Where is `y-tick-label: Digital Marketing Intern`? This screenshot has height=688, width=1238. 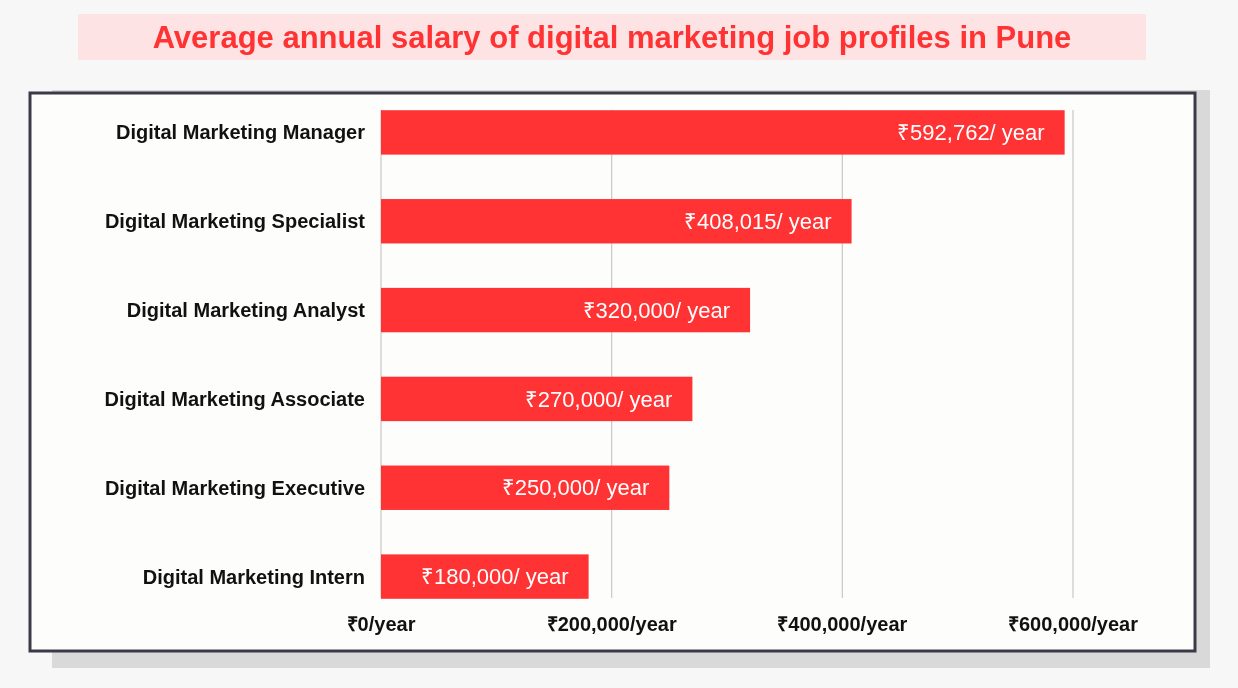 y-tick-label: Digital Marketing Intern is located at coordinates (253, 576).